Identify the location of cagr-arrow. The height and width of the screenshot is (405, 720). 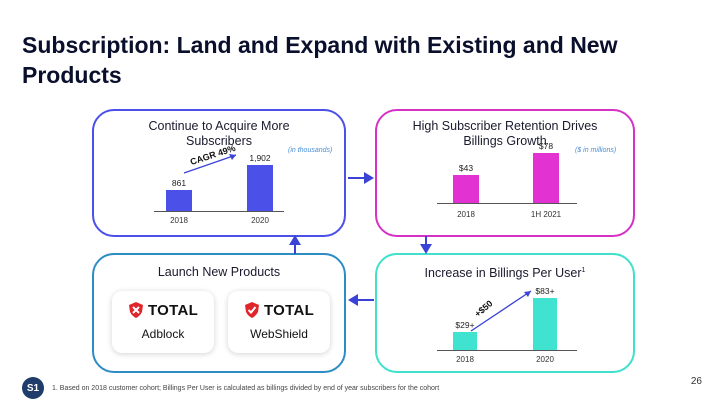
(210, 164).